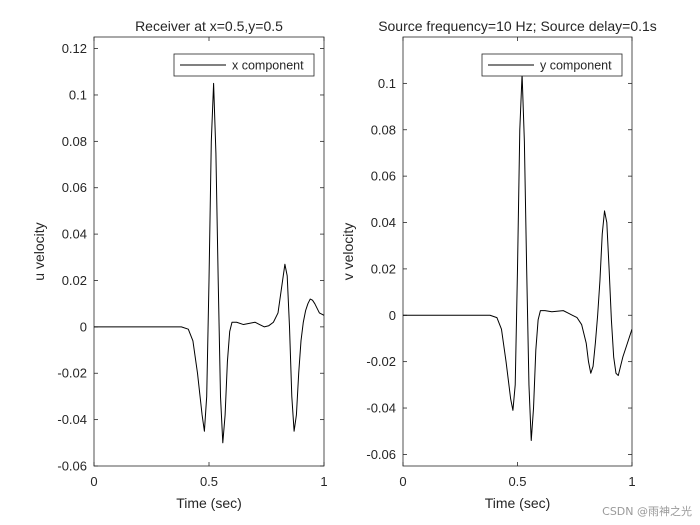  What do you see at coordinates (348, 252) in the screenshot?
I see `y-axis-label: v velocity` at bounding box center [348, 252].